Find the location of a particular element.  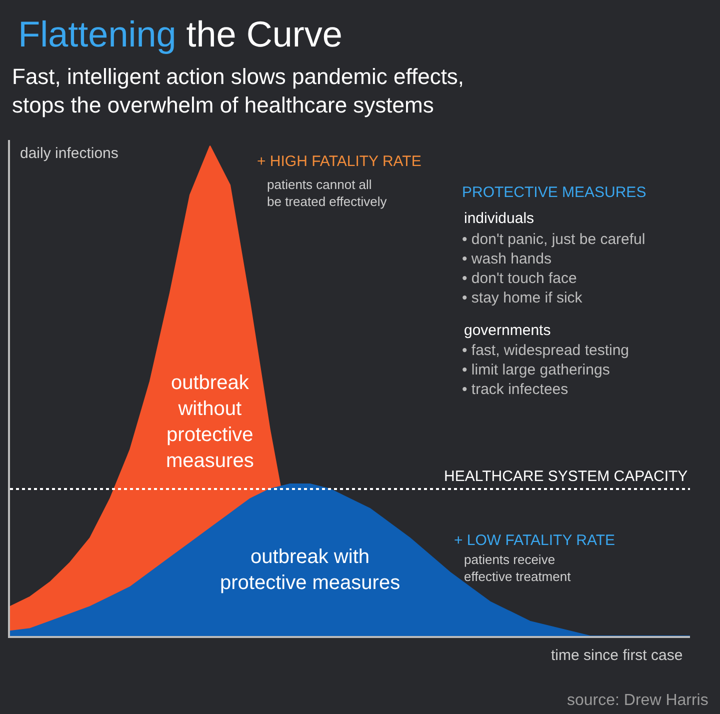

annotation: • don't panic, just be careful • wash hands • don't touch face • stay home if sick is located at coordinates (554, 268).